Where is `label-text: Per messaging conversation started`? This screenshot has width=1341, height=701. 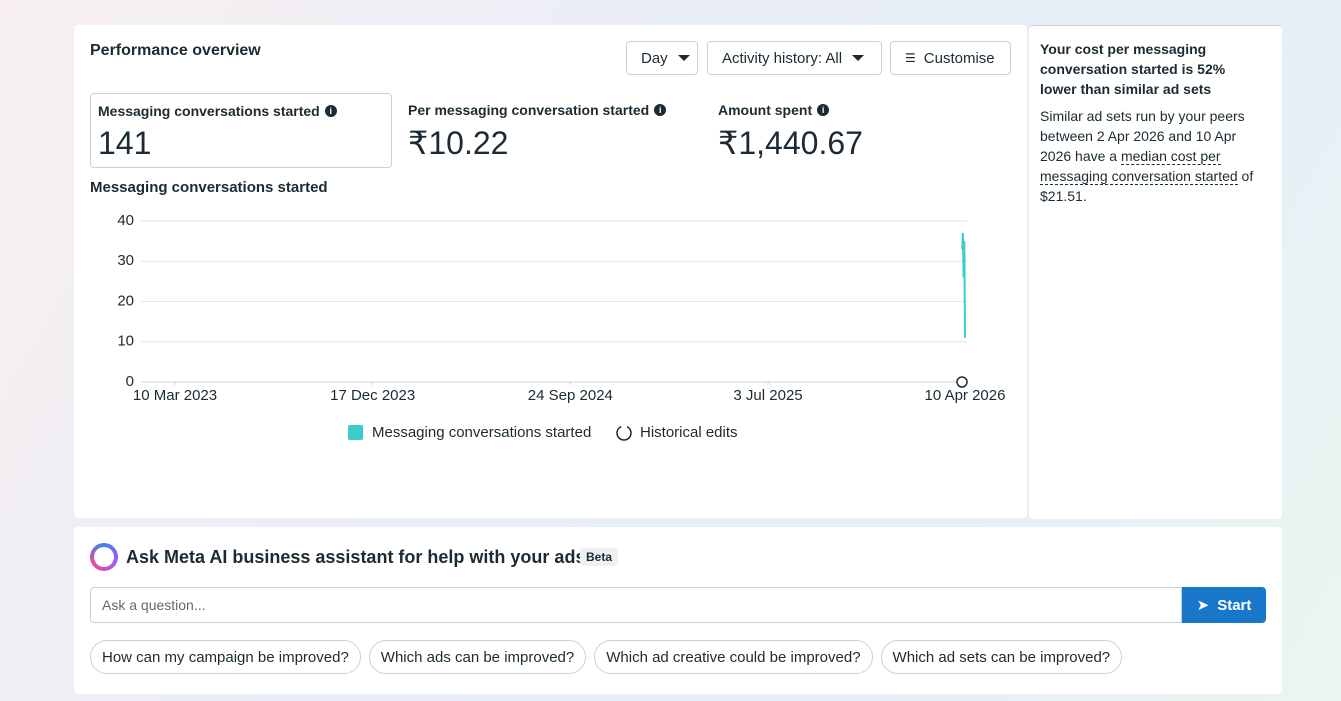
label-text: Per messaging conversation started is located at coordinates (529, 110).